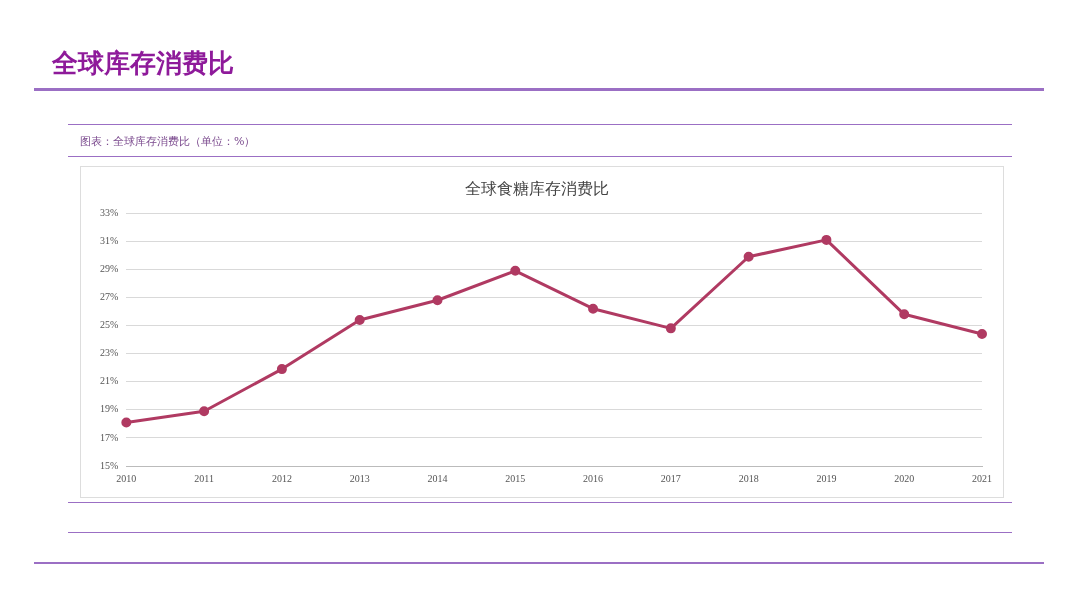 This screenshot has width=1080, height=607. I want to click on x-tick-label: 2016, so click(593, 478).